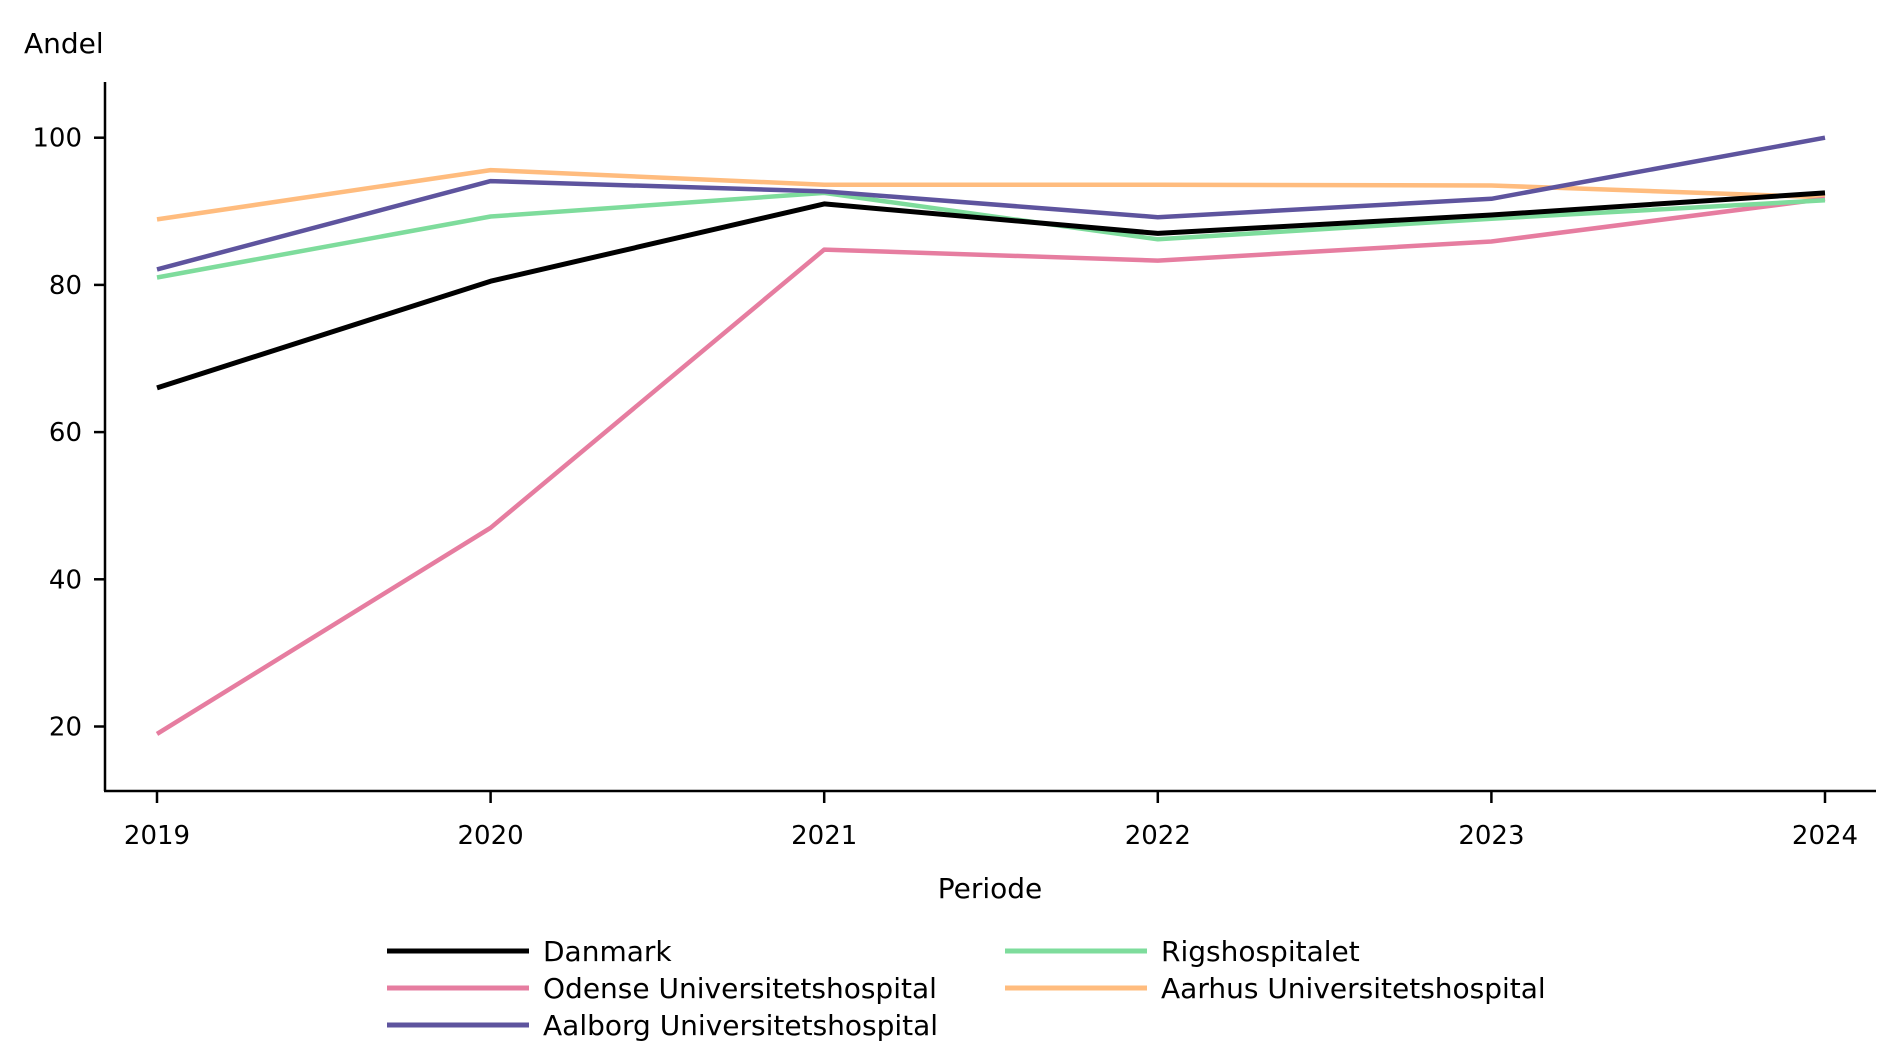 This screenshot has height=1062, width=1891. What do you see at coordinates (57, 139) in the screenshot?
I see `y-tick-label: 100` at bounding box center [57, 139].